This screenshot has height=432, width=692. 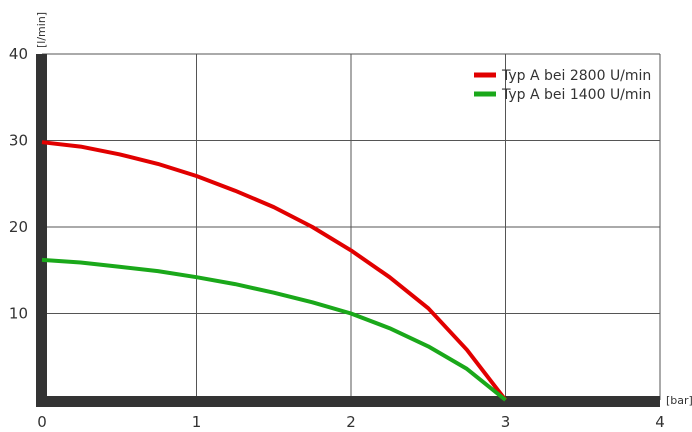 What do you see at coordinates (41, 230) in the screenshot?
I see `y-axis-bar` at bounding box center [41, 230].